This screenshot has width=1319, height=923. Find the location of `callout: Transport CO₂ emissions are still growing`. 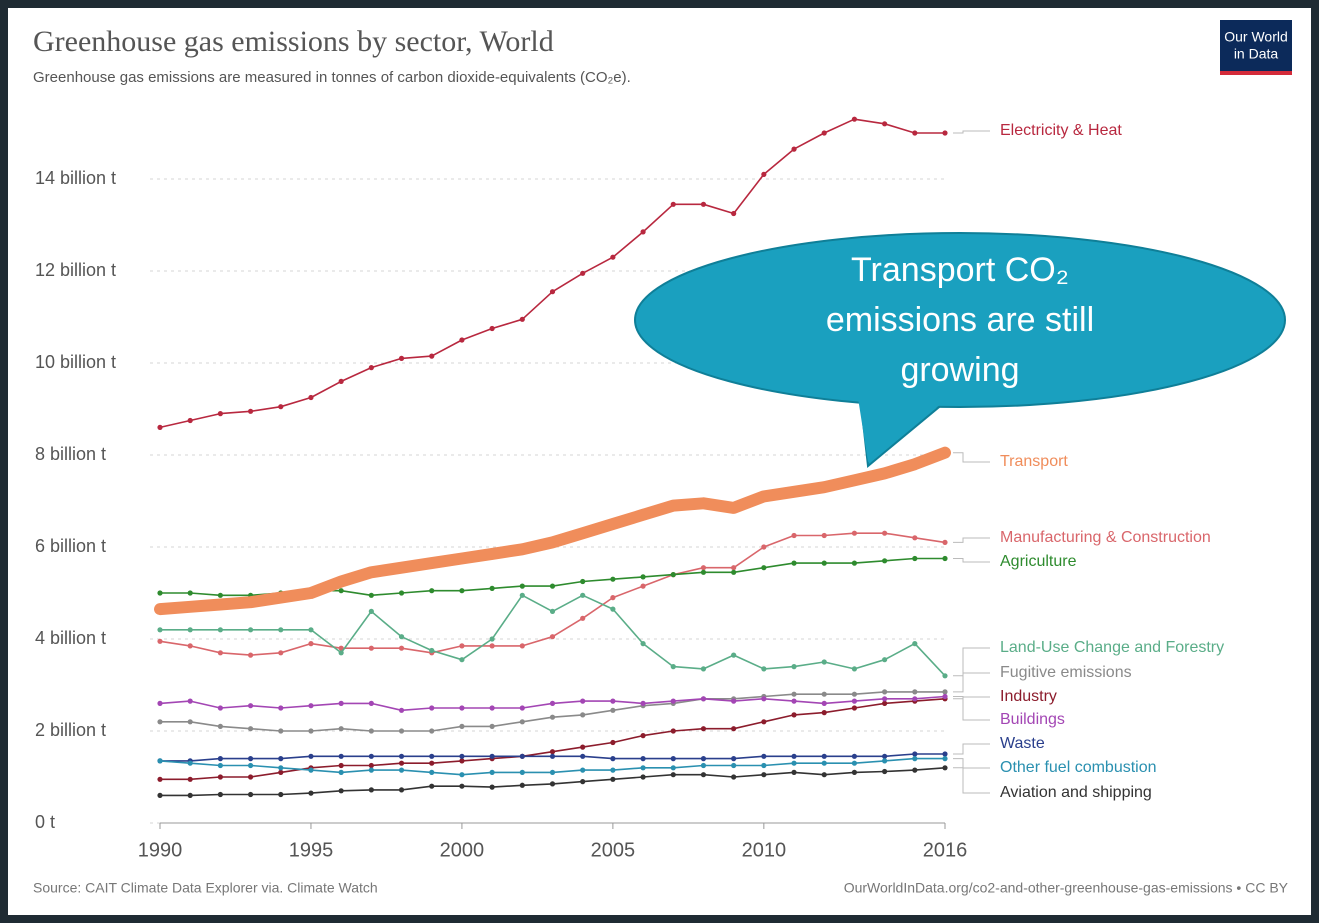

callout: Transport CO₂ emissions are still growing is located at coordinates (960, 350).